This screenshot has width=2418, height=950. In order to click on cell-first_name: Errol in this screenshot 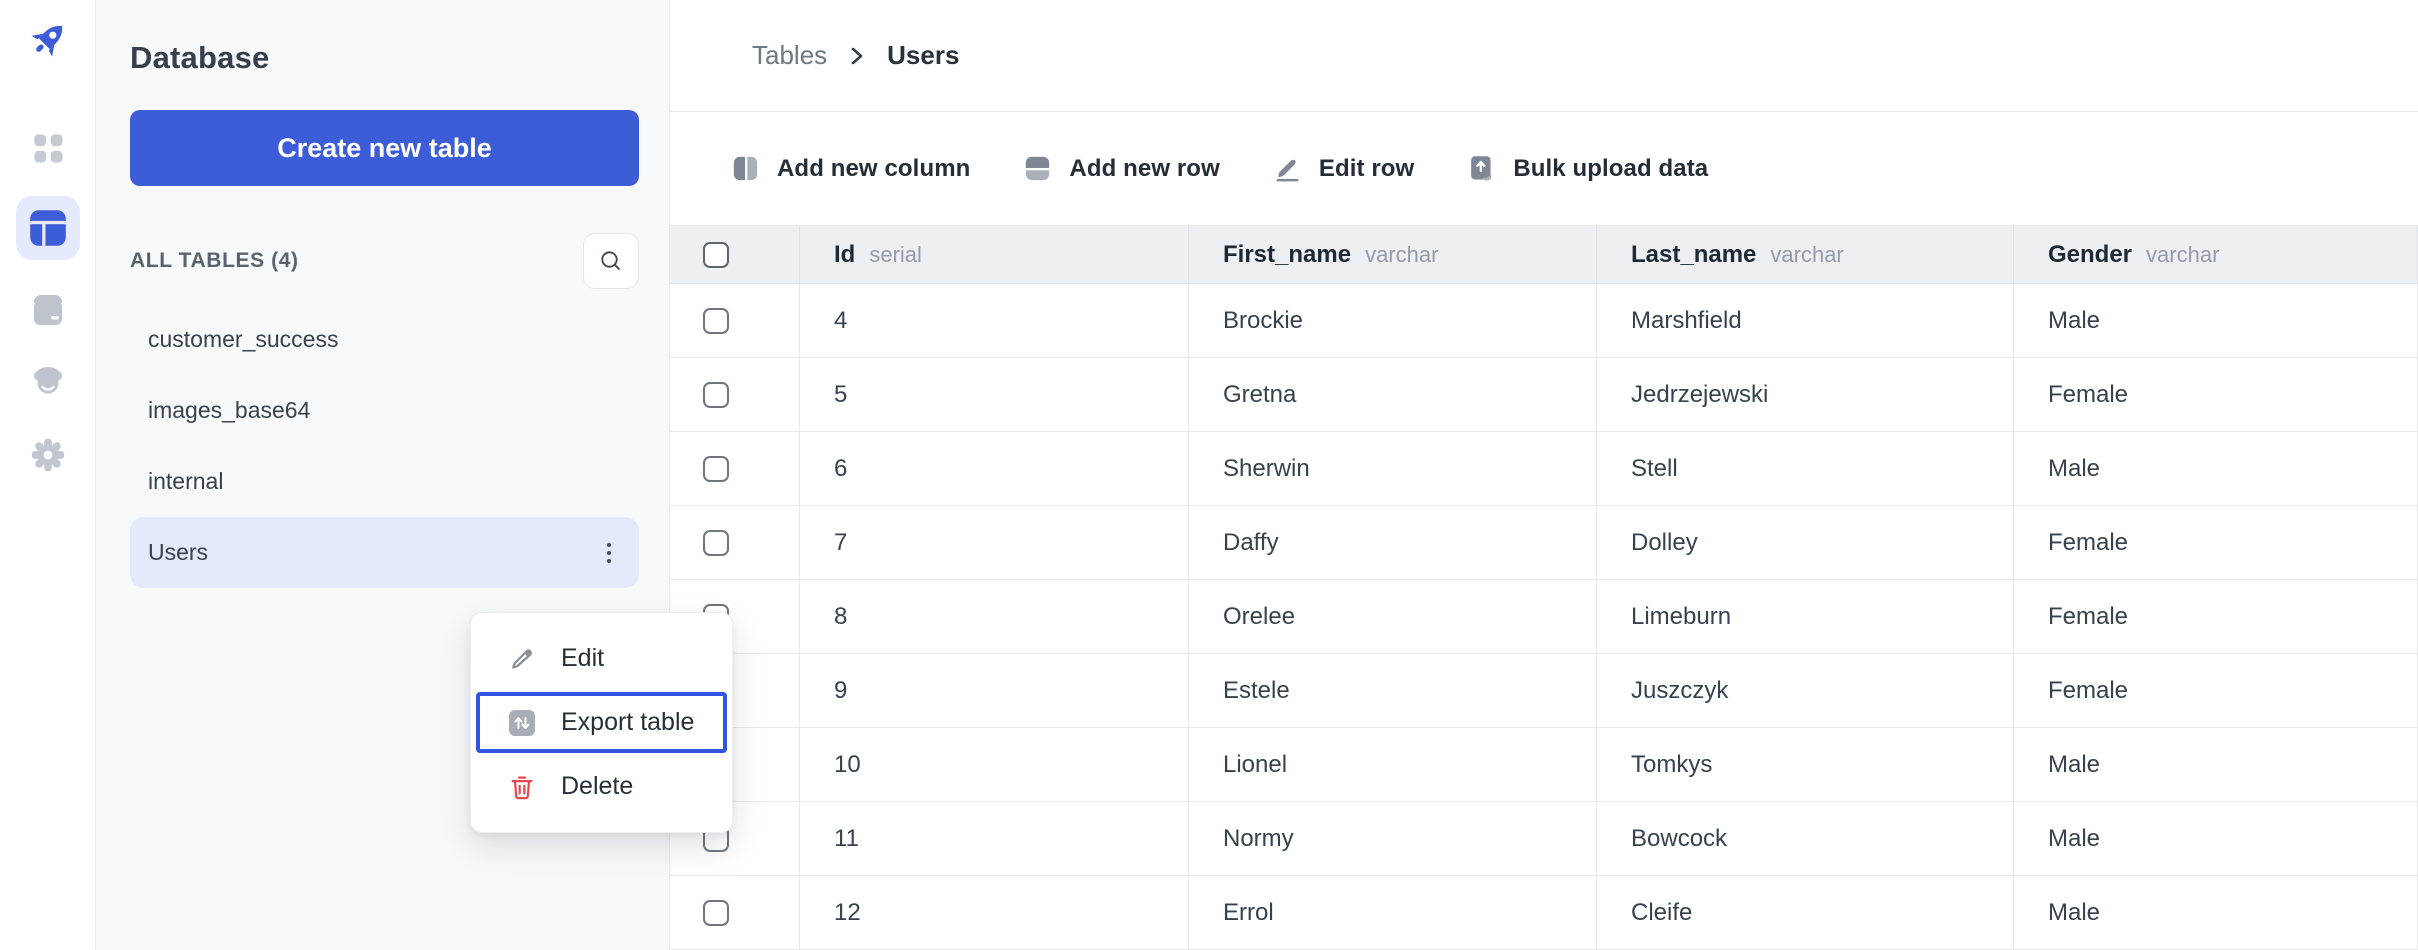, I will do `click(1393, 912)`.